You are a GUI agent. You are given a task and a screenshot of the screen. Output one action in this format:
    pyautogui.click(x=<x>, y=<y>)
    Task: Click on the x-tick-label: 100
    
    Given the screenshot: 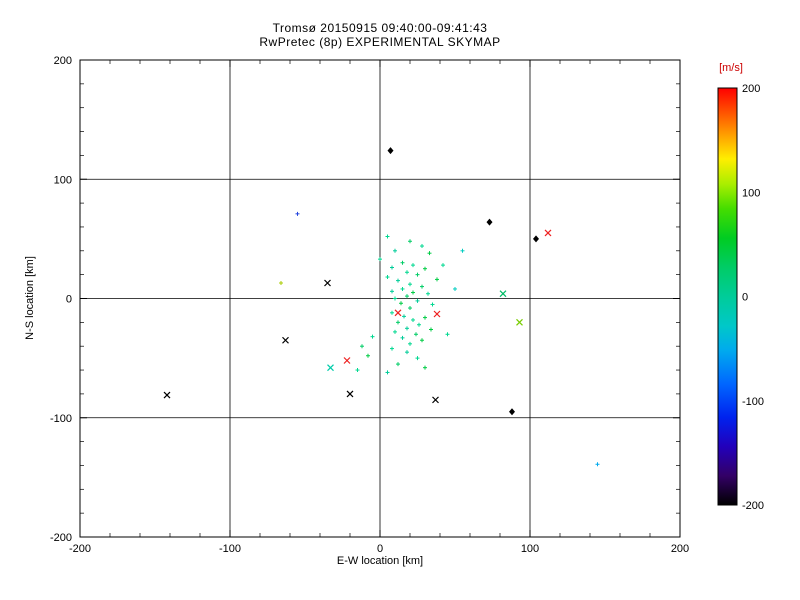 What is the action you would take?
    pyautogui.click(x=530, y=549)
    